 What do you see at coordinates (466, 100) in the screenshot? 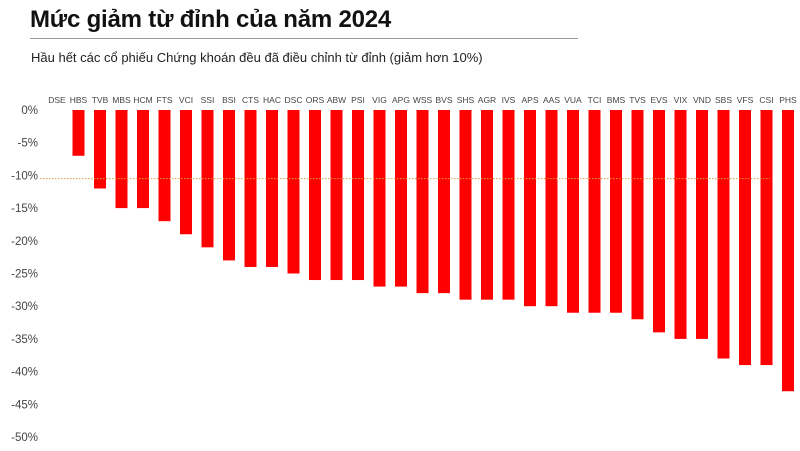
I see `x-tick-label: SHS` at bounding box center [466, 100].